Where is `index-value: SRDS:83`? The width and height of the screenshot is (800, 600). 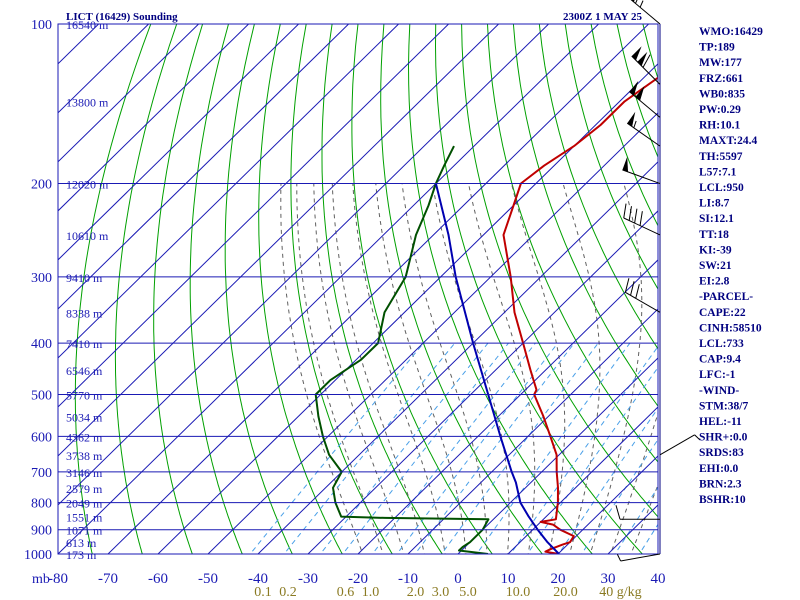 index-value: SRDS:83 is located at coordinates (721, 453).